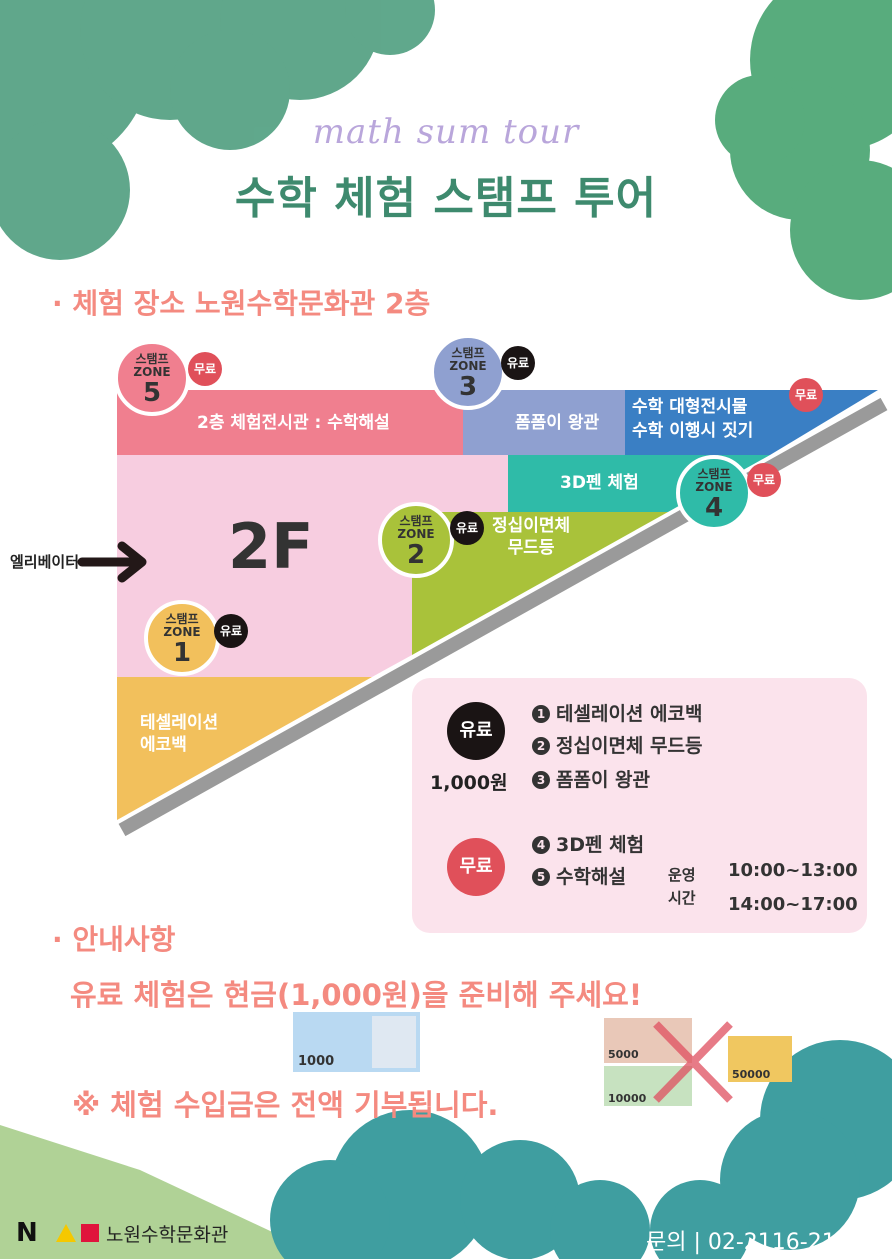 The width and height of the screenshot is (892, 1259). I want to click on zone1-label: 테셀레이션 에코백, so click(179, 734).